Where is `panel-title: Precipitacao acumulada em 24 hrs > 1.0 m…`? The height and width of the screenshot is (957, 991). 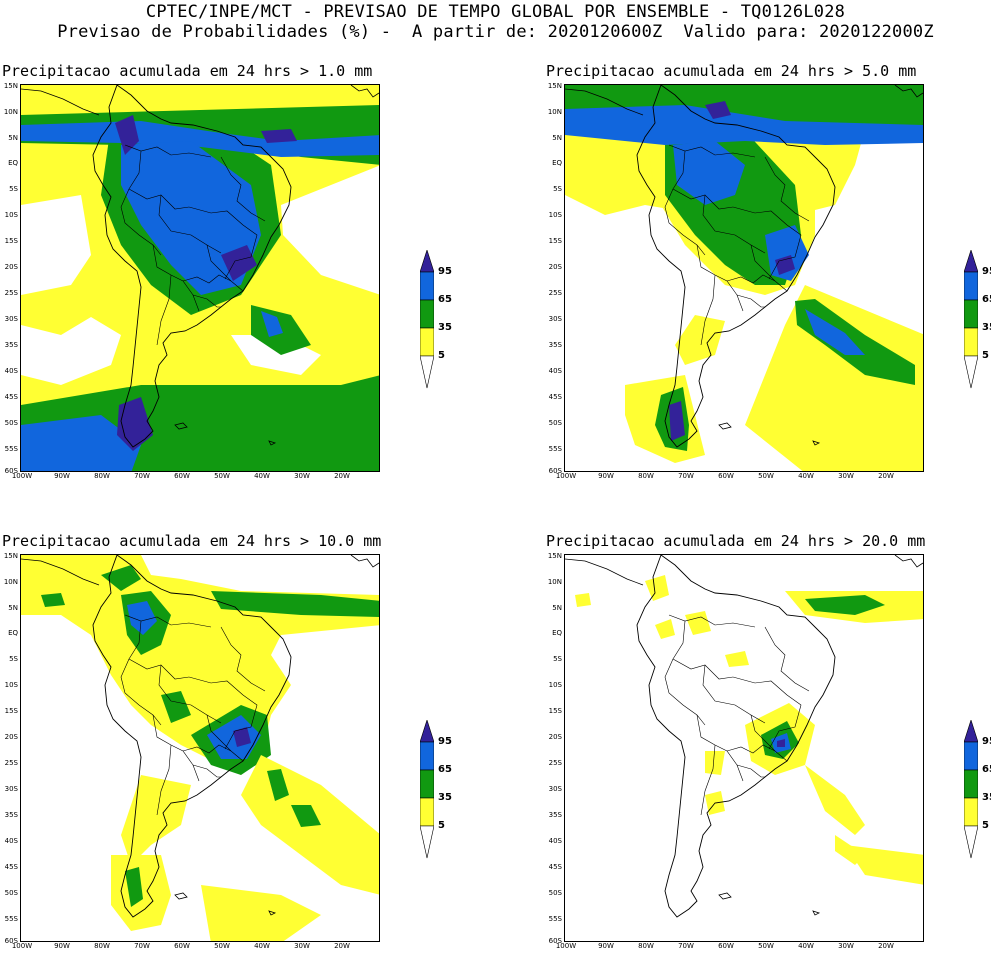
panel-title: Precipitacao acumulada em 24 hrs > 1.0 m… is located at coordinates (187, 71).